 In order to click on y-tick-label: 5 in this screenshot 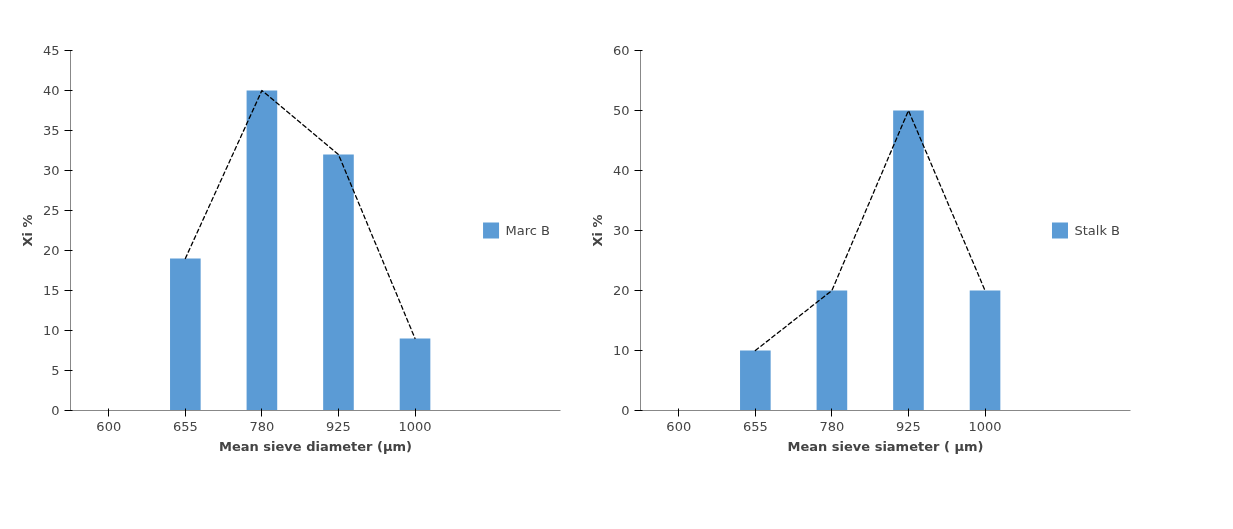, I will do `click(55, 370)`.